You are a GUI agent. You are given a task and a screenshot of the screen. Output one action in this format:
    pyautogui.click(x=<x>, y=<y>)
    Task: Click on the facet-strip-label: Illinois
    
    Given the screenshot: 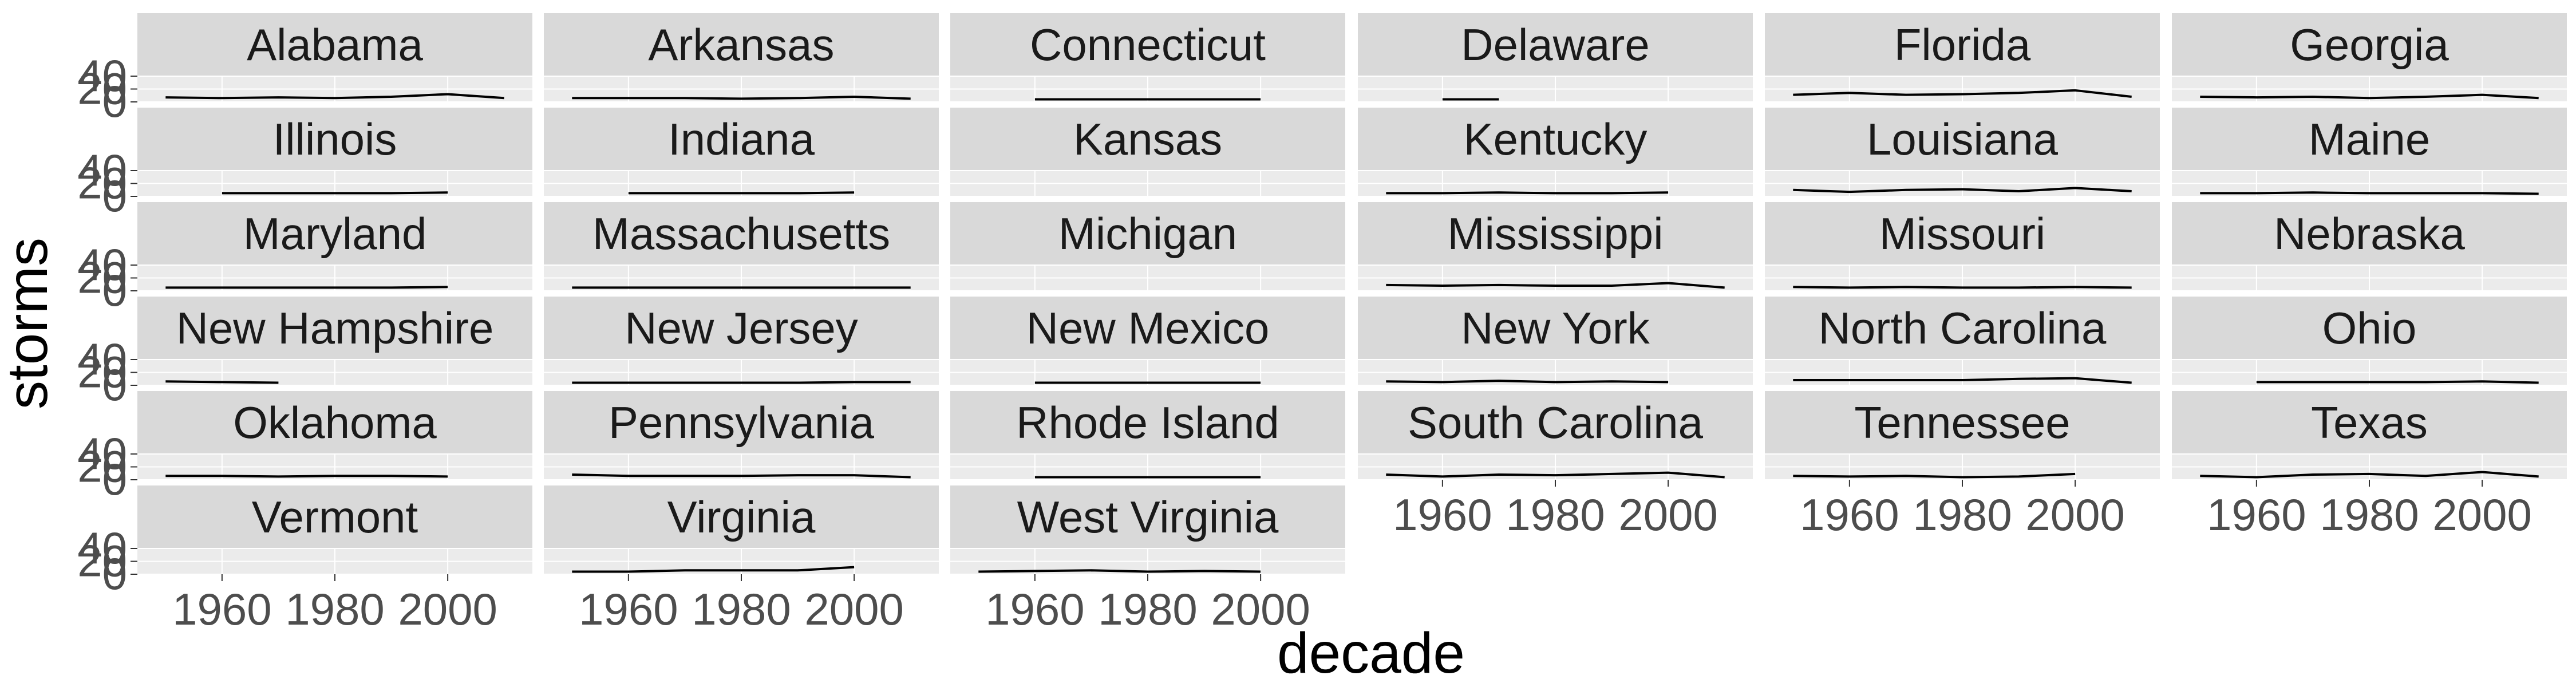 What is the action you would take?
    pyautogui.click(x=335, y=139)
    